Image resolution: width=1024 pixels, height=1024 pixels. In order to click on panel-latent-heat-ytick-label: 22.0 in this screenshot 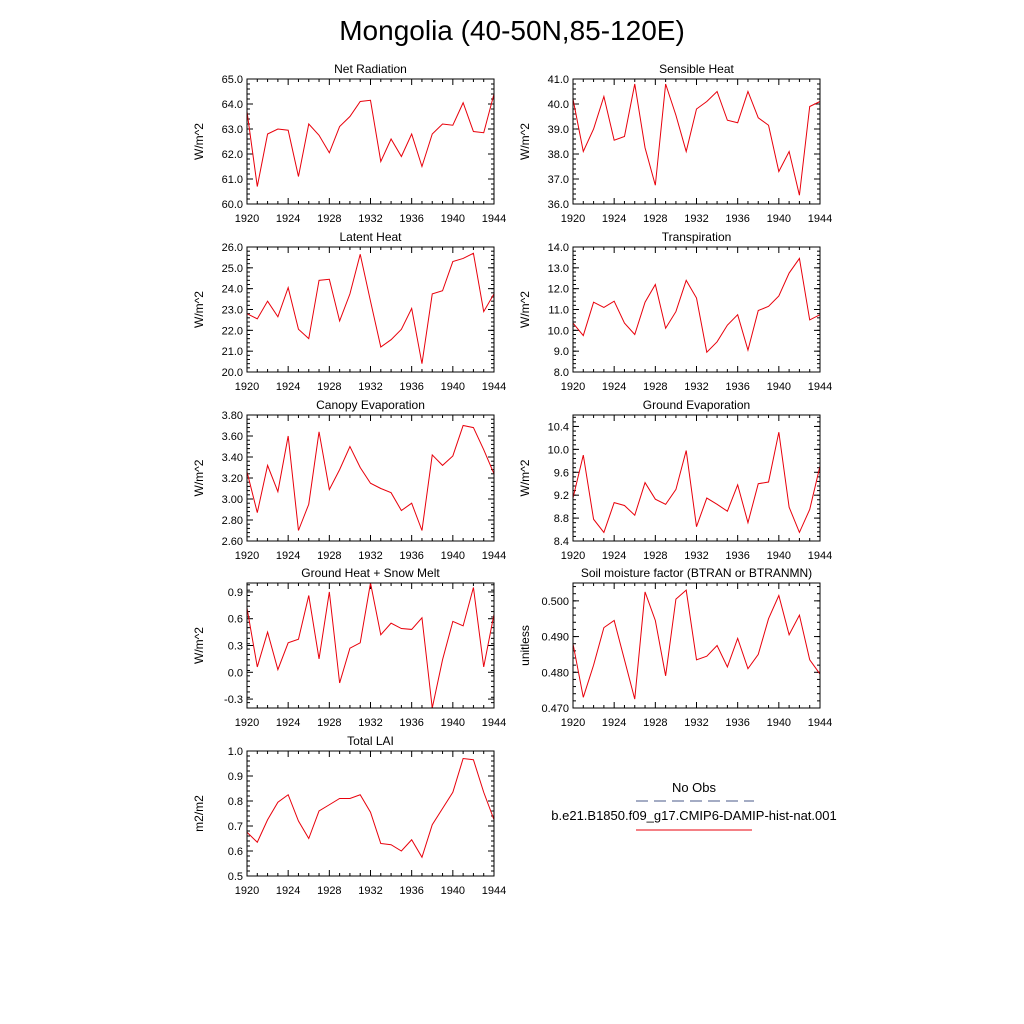, I will do `click(232, 331)`.